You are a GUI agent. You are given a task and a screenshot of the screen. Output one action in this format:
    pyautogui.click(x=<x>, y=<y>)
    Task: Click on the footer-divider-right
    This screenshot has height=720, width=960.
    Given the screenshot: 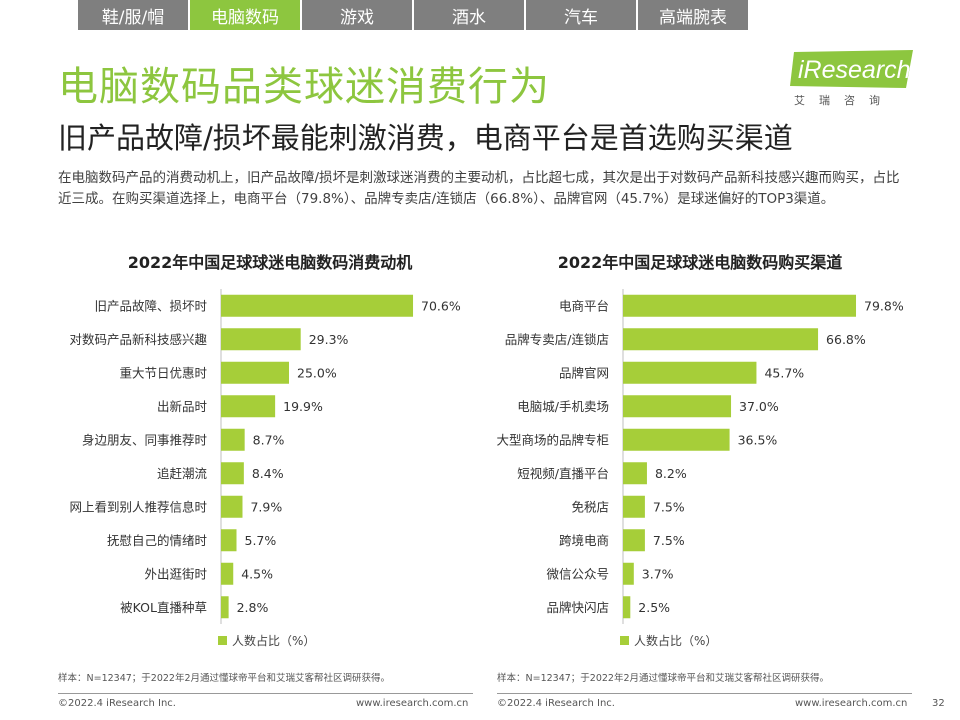 What is the action you would take?
    pyautogui.click(x=704, y=693)
    